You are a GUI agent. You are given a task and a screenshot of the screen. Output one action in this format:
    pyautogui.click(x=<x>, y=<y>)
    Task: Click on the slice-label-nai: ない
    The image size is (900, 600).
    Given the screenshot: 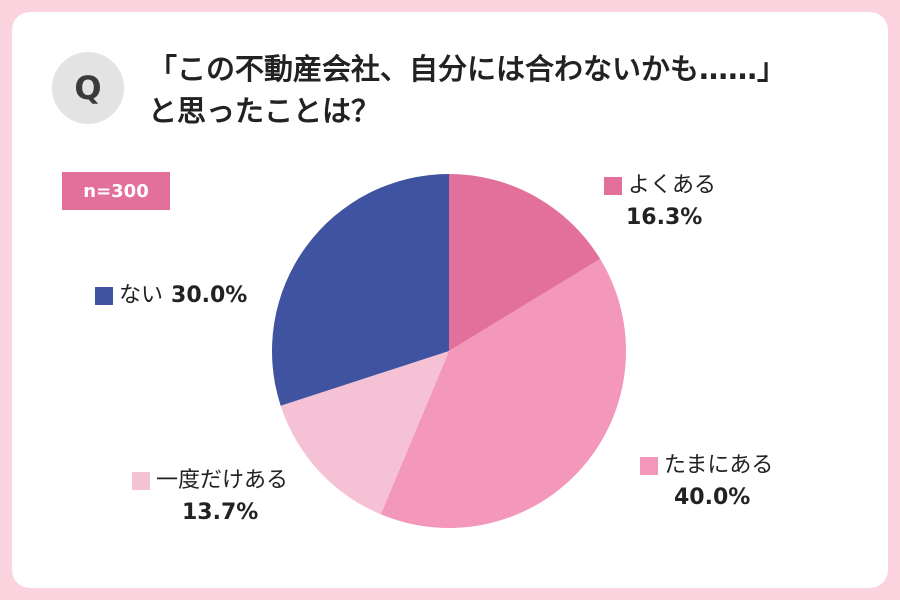 What is the action you would take?
    pyautogui.click(x=141, y=295)
    